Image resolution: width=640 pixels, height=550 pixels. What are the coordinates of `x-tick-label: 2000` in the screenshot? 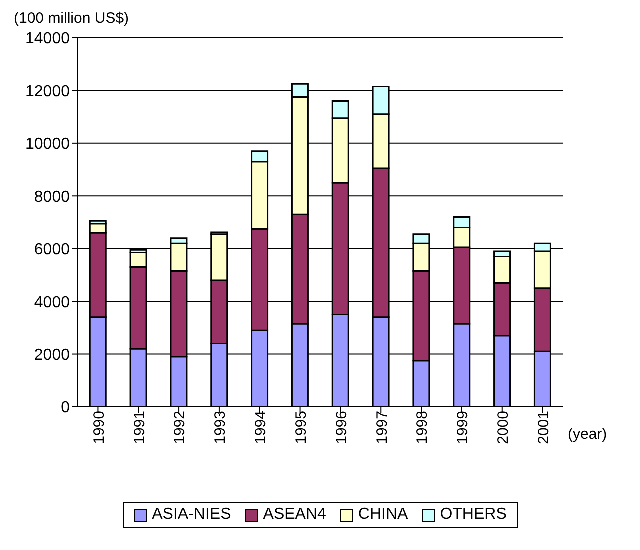 It's located at (503, 427).